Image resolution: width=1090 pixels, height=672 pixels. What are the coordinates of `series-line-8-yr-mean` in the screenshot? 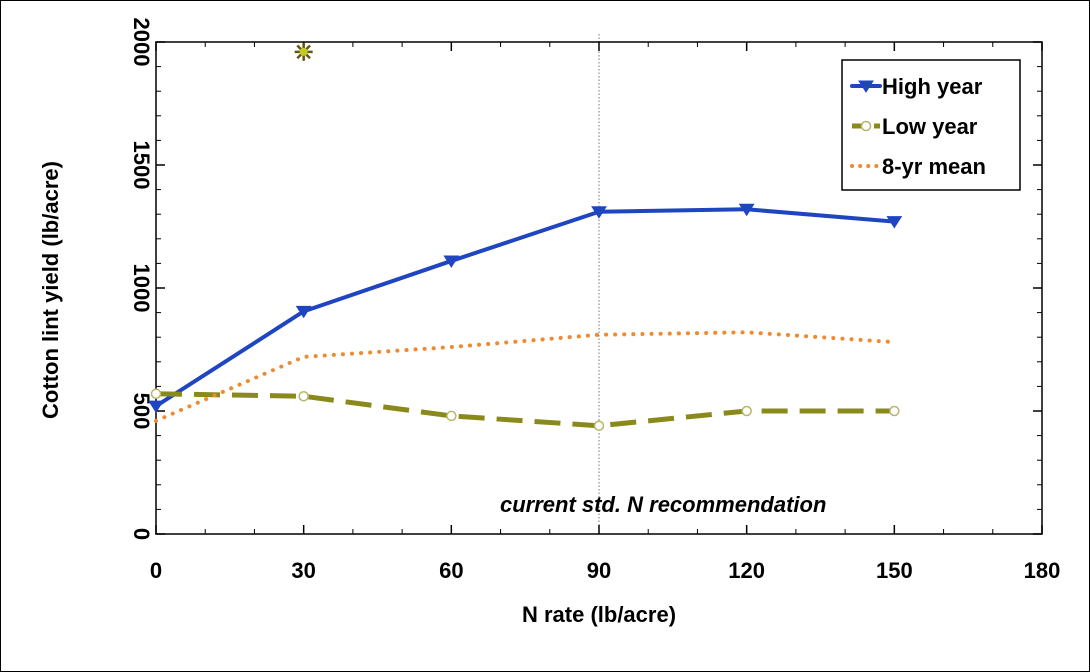 It's located at (525, 376).